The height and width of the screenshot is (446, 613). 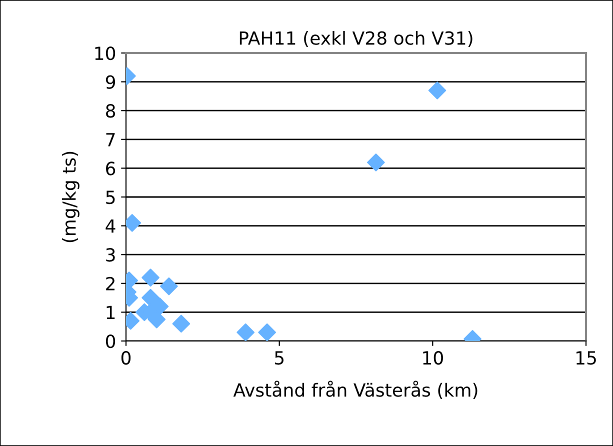 What do you see at coordinates (586, 358) in the screenshot?
I see `x-tick-label: 15` at bounding box center [586, 358].